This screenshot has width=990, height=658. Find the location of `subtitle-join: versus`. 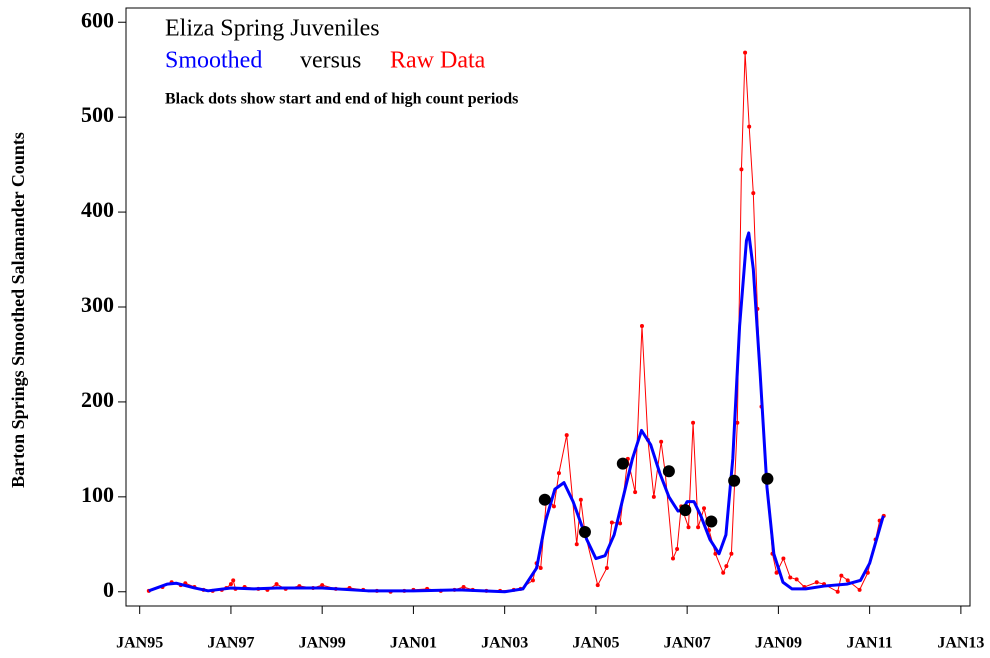

subtitle-join: versus is located at coordinates (330, 61).